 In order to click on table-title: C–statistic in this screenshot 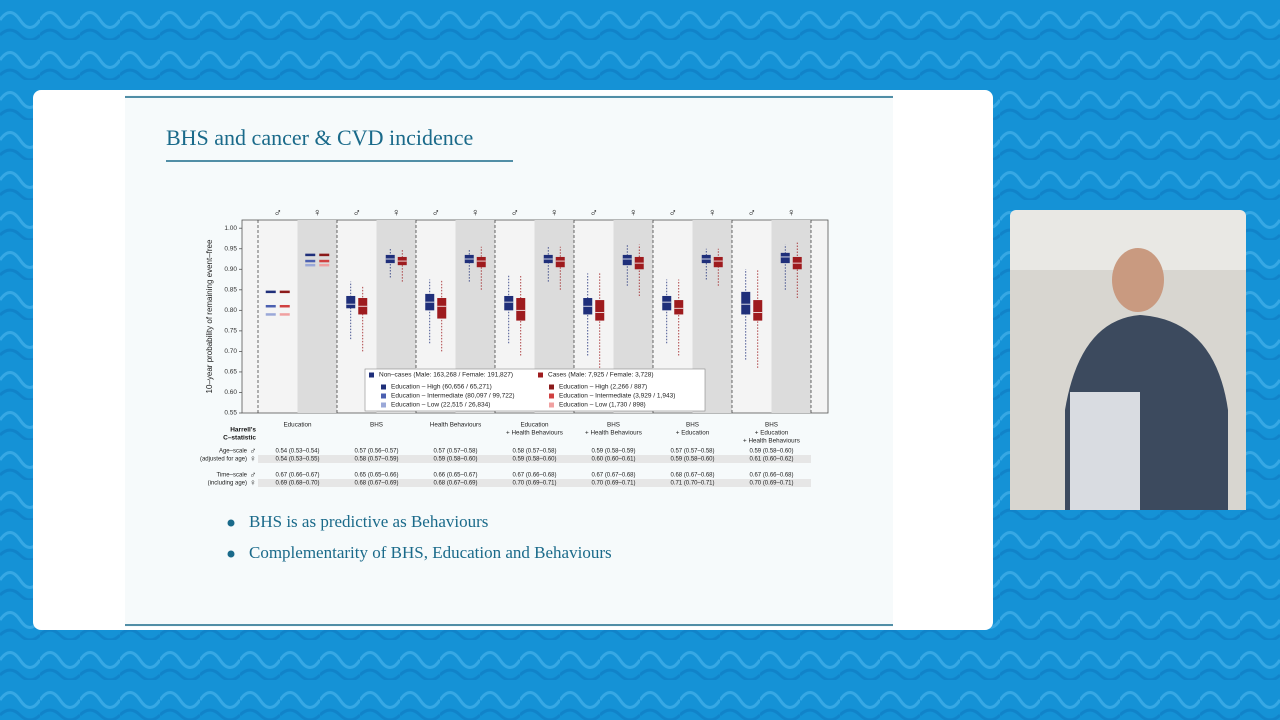, I will do `click(239, 438)`.